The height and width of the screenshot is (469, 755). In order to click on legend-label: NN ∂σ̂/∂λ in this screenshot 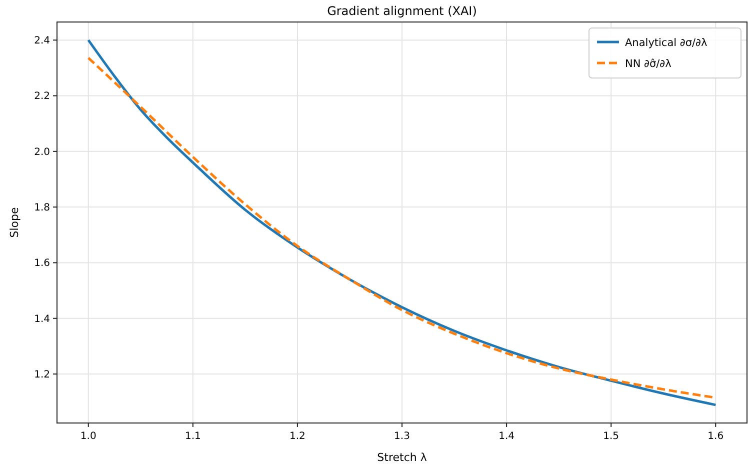, I will do `click(648, 64)`.